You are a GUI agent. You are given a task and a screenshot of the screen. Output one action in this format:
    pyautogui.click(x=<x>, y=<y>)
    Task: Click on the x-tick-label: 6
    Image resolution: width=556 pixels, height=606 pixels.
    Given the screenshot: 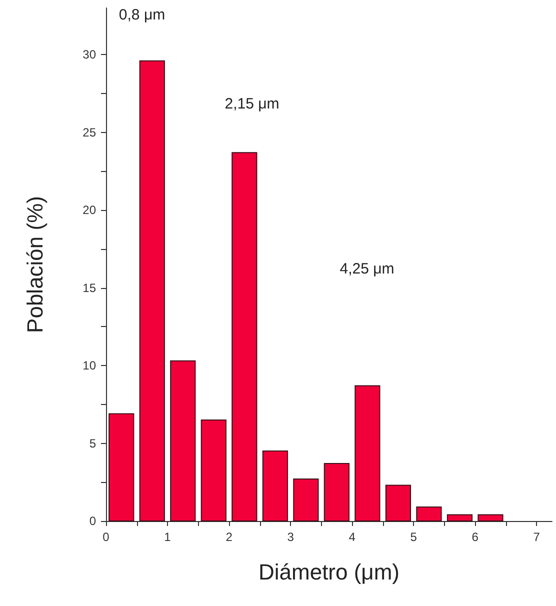 What is the action you would take?
    pyautogui.click(x=475, y=537)
    